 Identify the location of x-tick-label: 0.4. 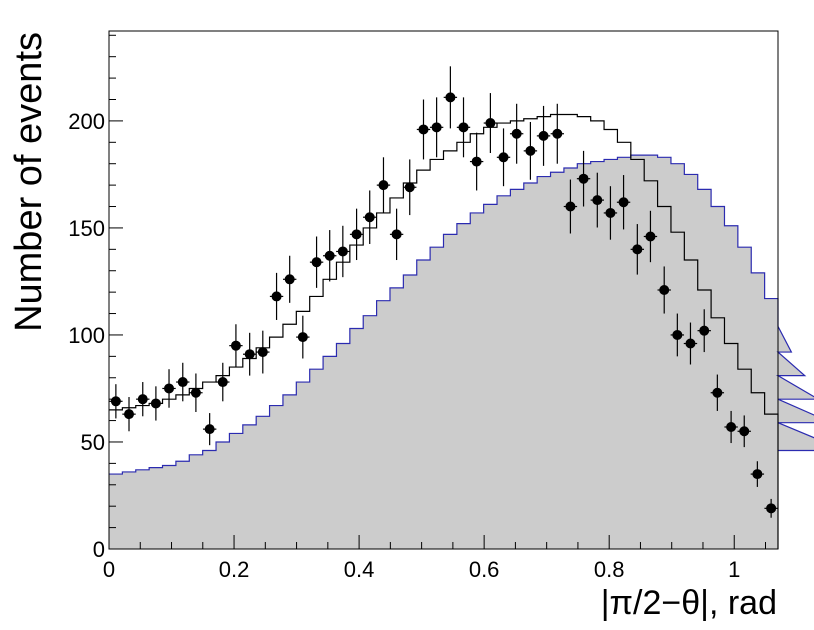
(359, 569).